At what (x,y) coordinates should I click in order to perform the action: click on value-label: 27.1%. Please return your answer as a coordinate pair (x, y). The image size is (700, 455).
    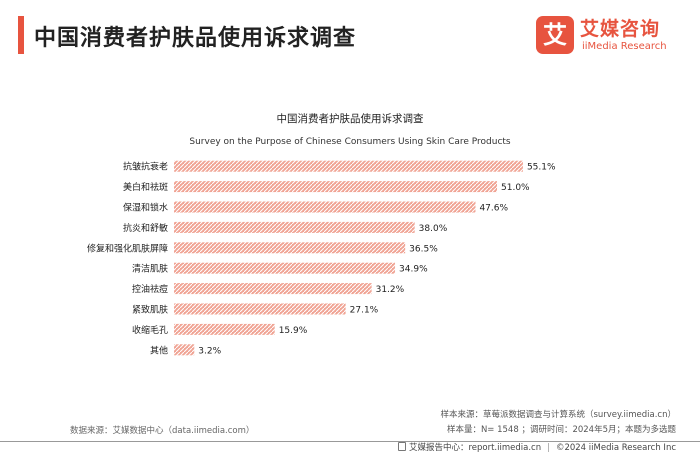
    Looking at the image, I should click on (364, 311).